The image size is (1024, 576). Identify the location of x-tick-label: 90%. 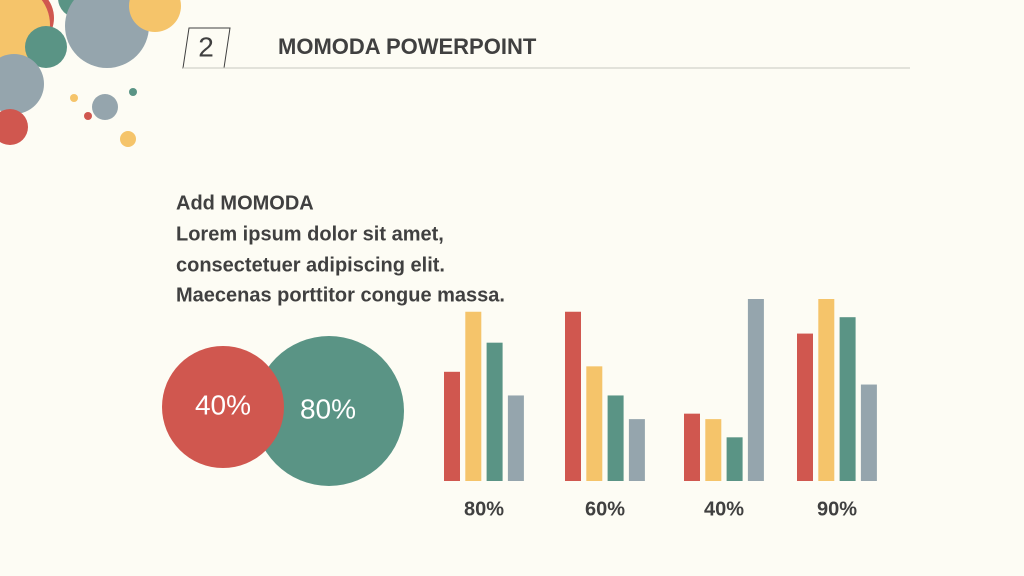
(837, 509).